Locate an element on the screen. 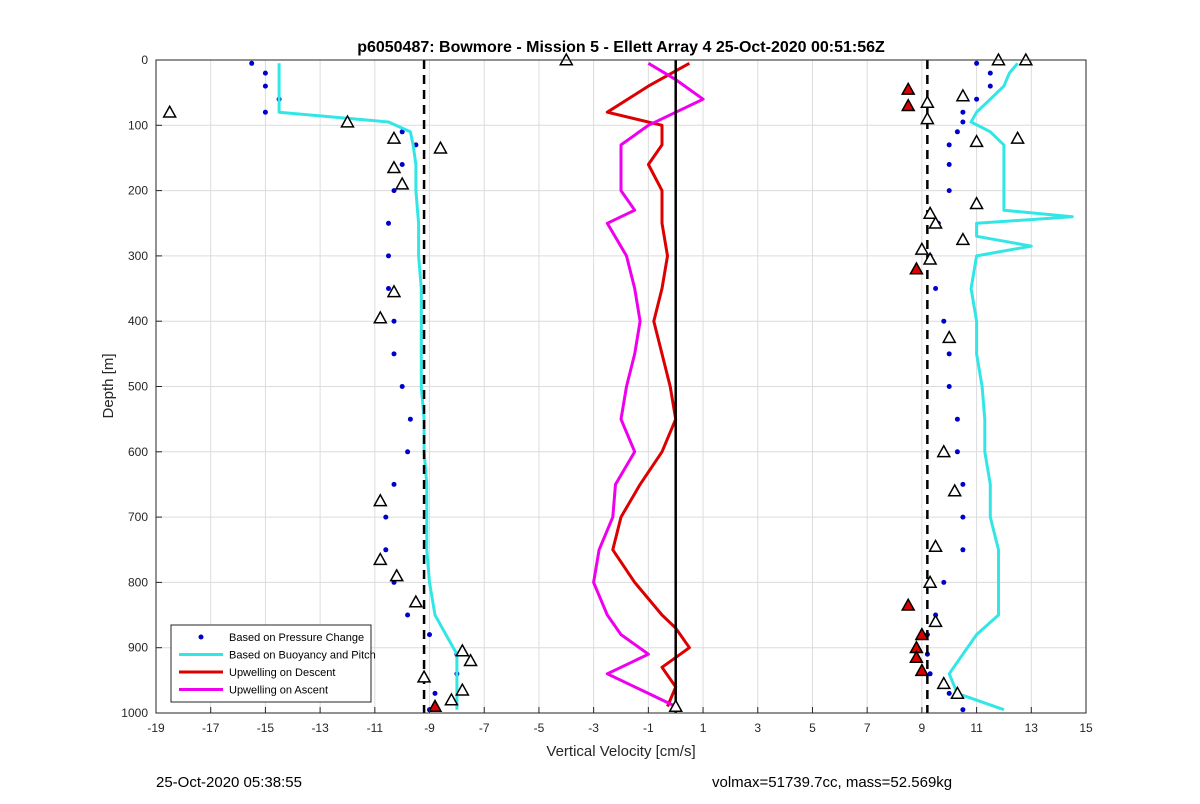 The image size is (1200, 804). legend-swatch-point is located at coordinates (201, 637).